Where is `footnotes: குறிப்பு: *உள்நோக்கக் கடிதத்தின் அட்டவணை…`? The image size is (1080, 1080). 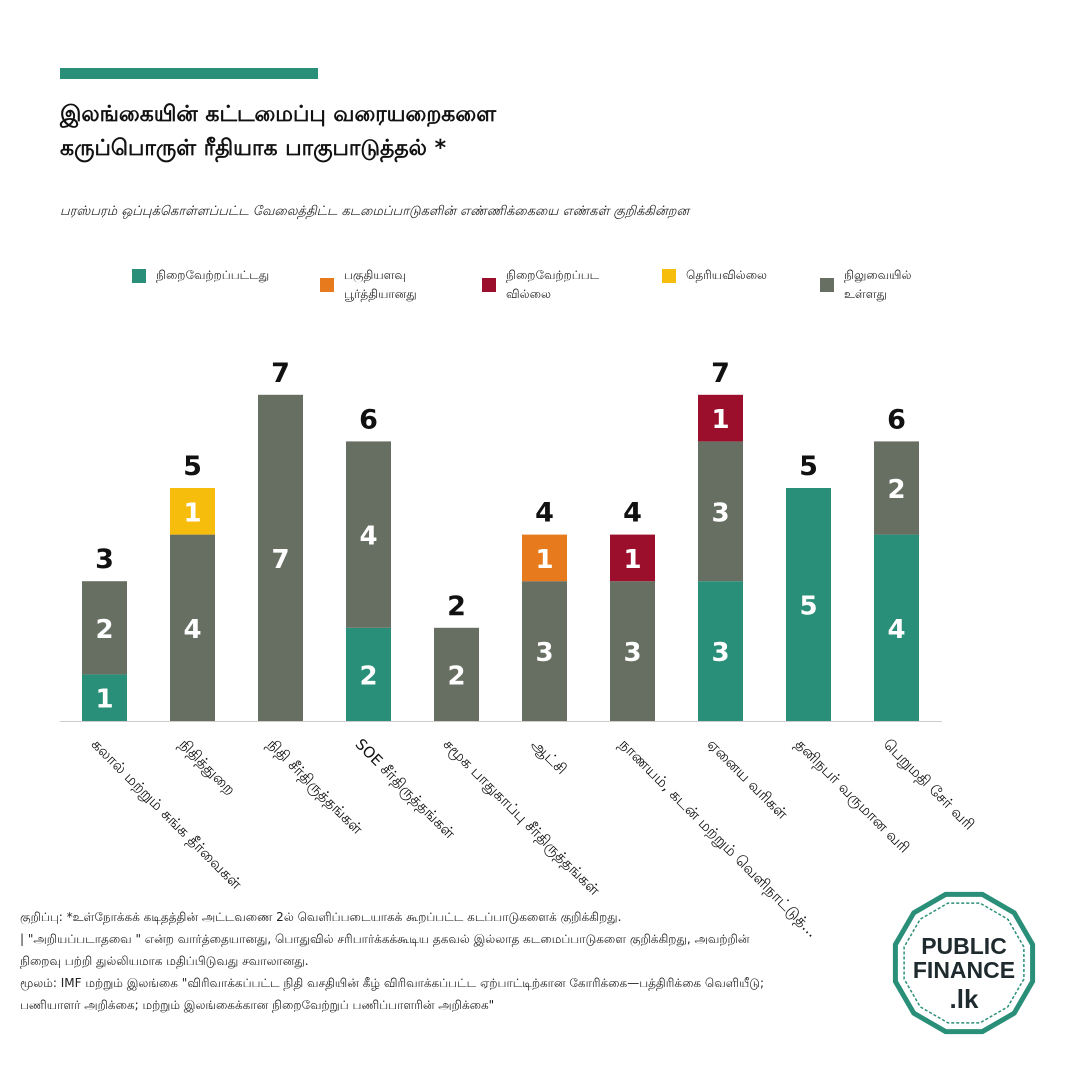
footnotes: குறிப்பு: *உள்நோக்கக் கடிதத்தின் அட்டவணை… is located at coordinates (400, 961).